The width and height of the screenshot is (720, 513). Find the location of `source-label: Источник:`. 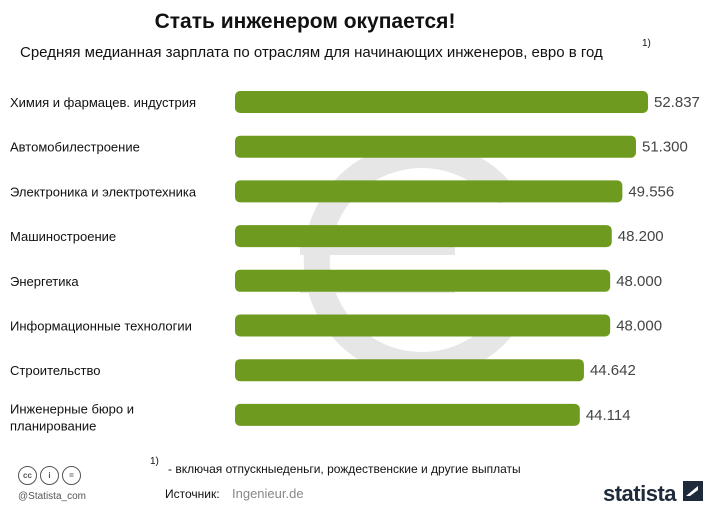

source-label: Источник: is located at coordinates (192, 494).